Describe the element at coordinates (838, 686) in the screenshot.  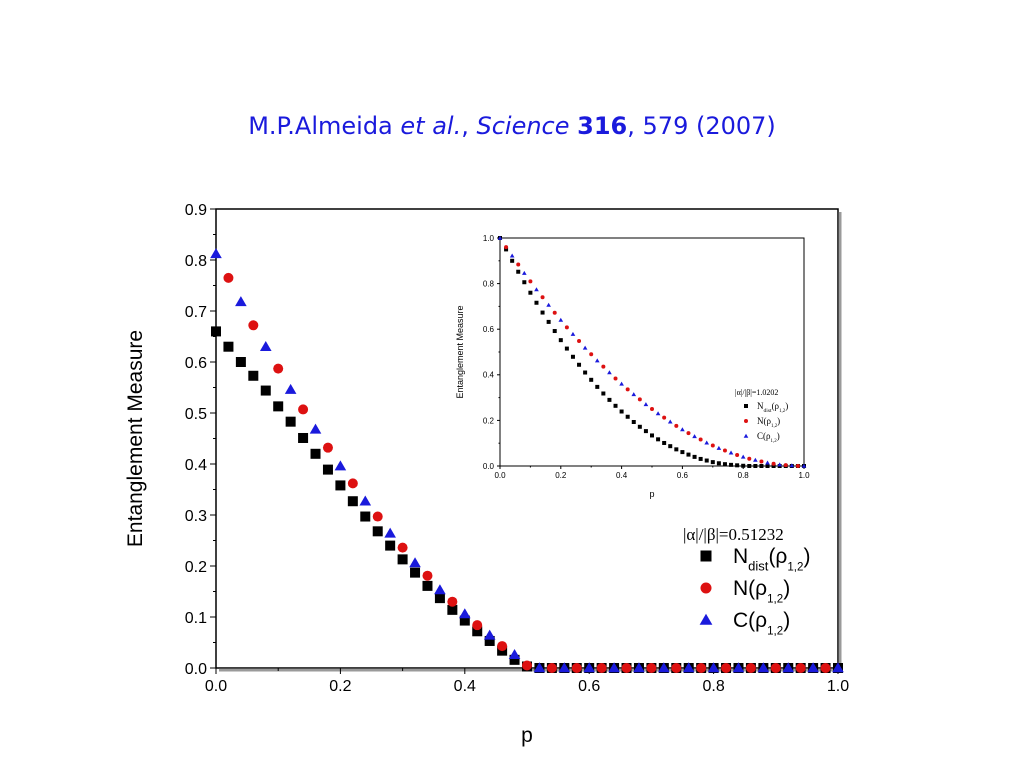
I see `x-tick-label: 1.0` at that location.